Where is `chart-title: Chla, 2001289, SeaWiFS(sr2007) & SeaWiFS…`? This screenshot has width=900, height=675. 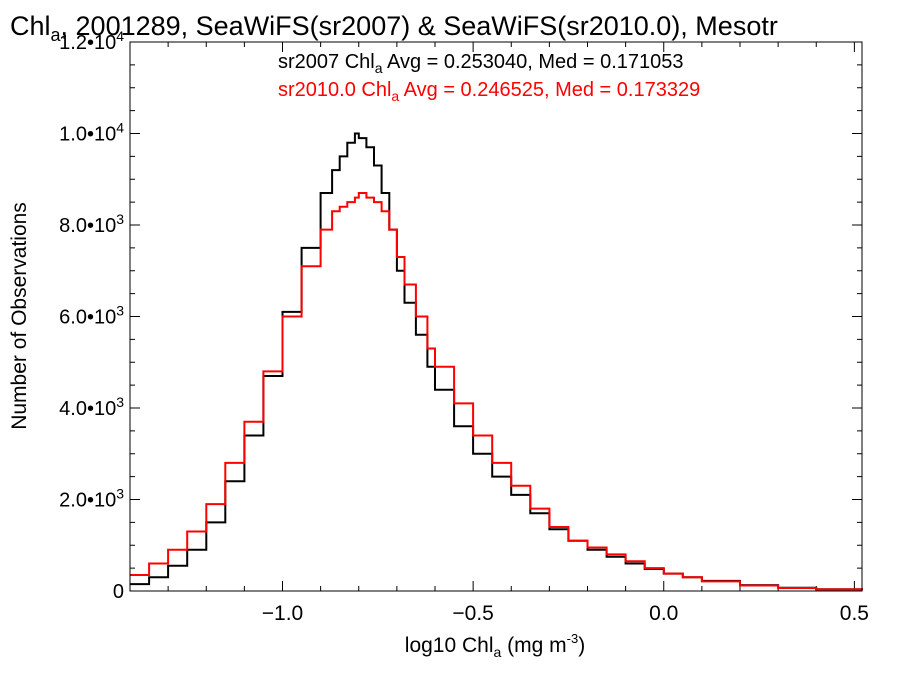
chart-title: Chla, 2001289, SeaWiFS(sr2007) & SeaWiFS… is located at coordinates (394, 28).